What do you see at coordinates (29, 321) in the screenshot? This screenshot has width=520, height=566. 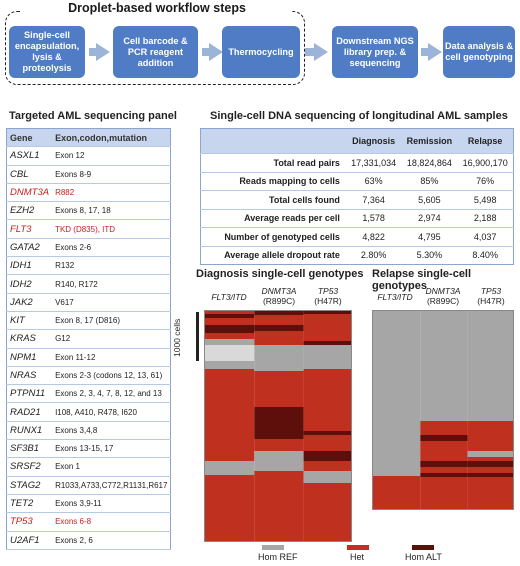 I see `panel-gene: KIT` at bounding box center [29, 321].